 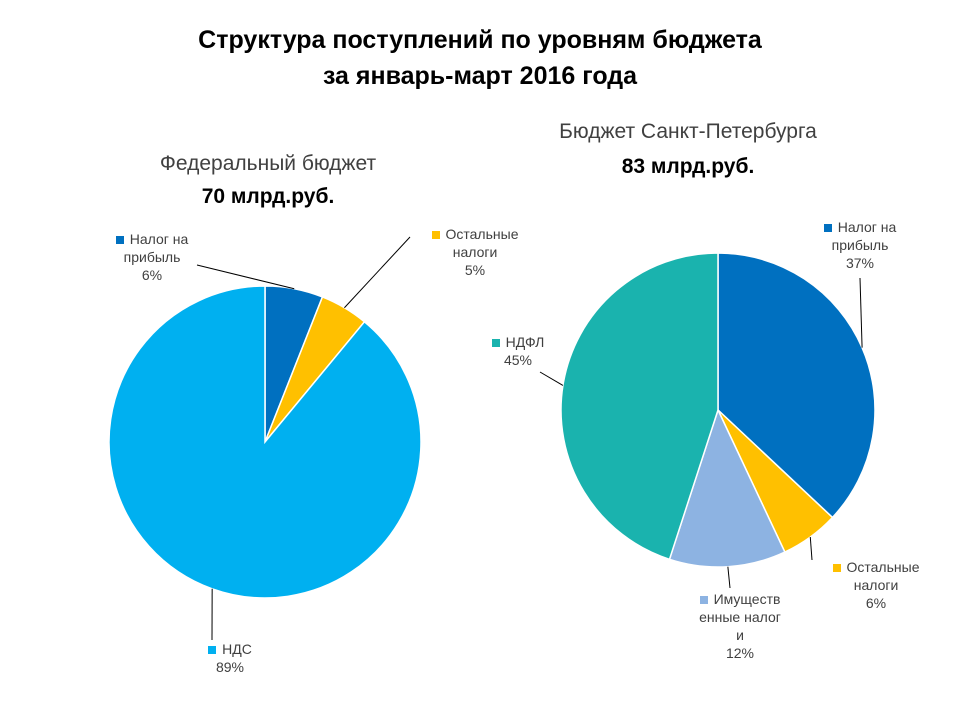 What do you see at coordinates (518, 351) in the screenshot?
I see `data-label: НДФЛ 45%` at bounding box center [518, 351].